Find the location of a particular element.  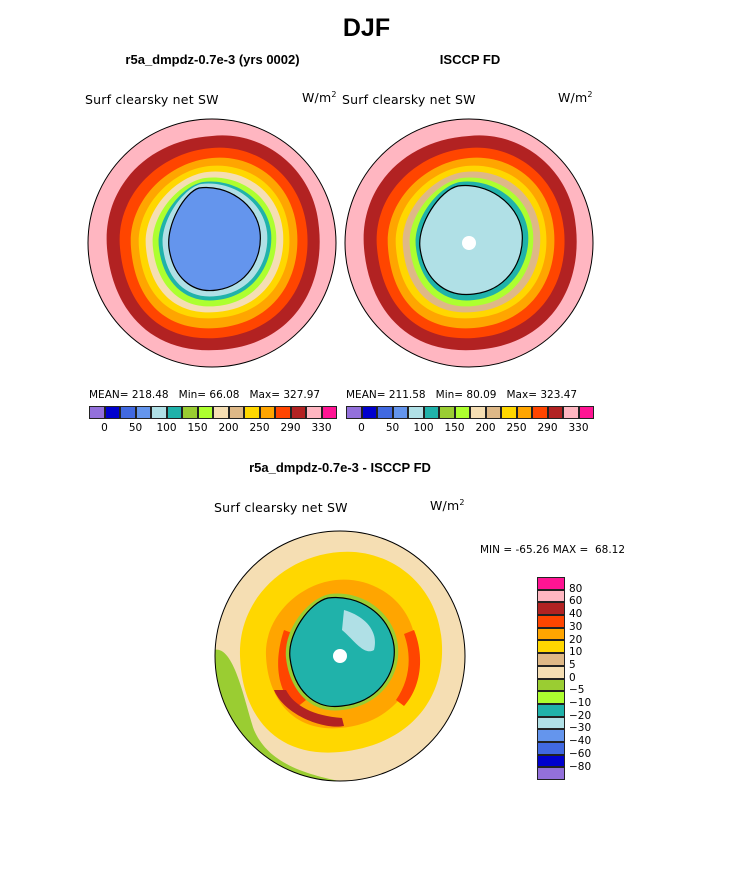

panel3-colorbar is located at coordinates (551, 678).